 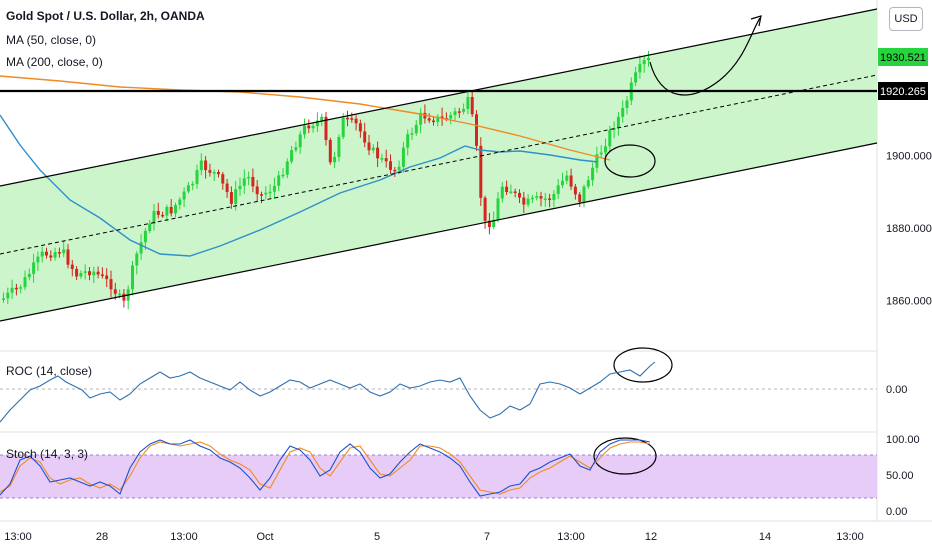 I want to click on time-tick-label: 14, so click(x=765, y=537).